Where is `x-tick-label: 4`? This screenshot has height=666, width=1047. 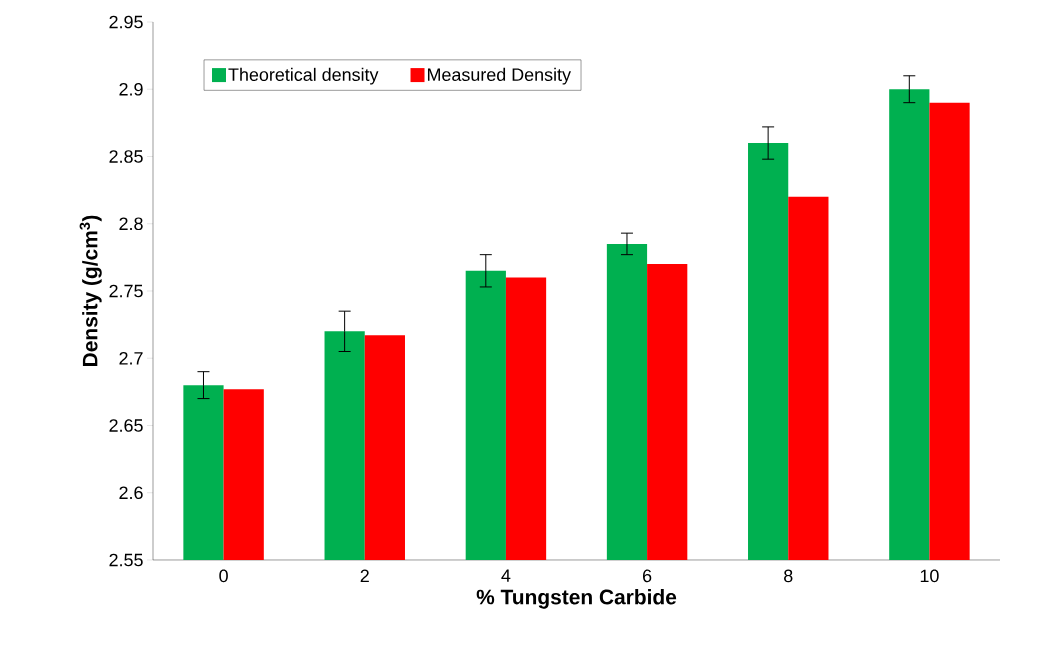 x-tick-label: 4 is located at coordinates (506, 575).